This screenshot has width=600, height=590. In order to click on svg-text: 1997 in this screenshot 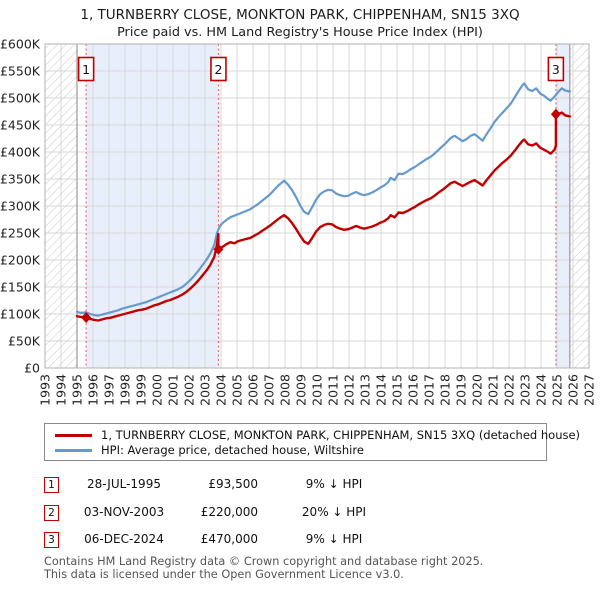, I will do `click(109, 390)`.